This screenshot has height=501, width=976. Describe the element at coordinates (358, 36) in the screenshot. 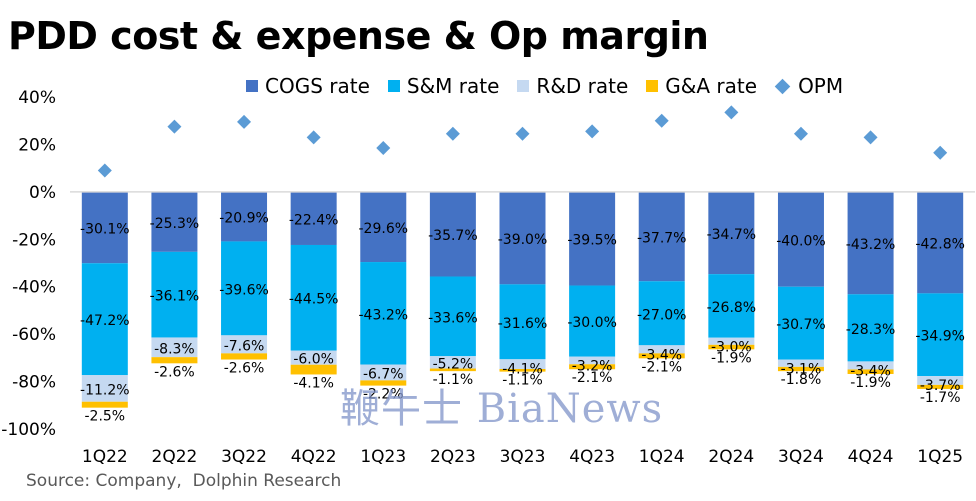

I see `chart-title: PDD cost & expense & Op margin` at that location.